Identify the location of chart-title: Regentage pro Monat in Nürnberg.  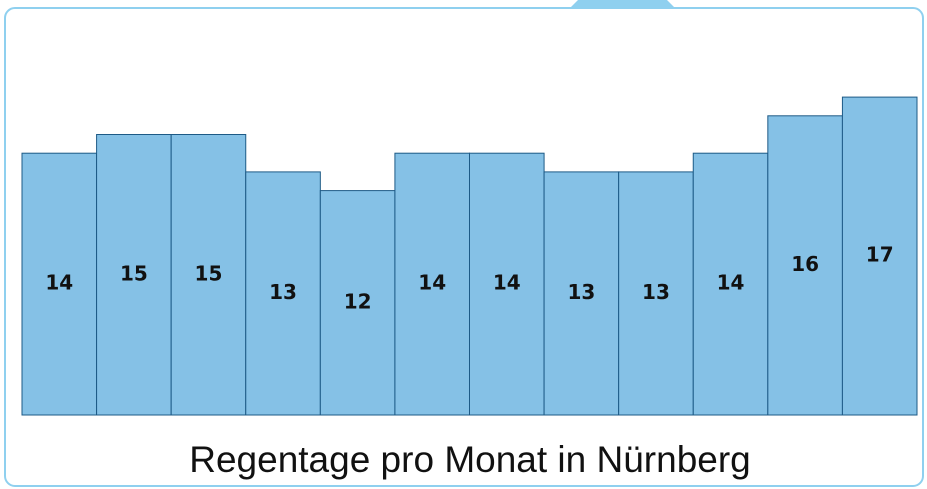
(470, 459).